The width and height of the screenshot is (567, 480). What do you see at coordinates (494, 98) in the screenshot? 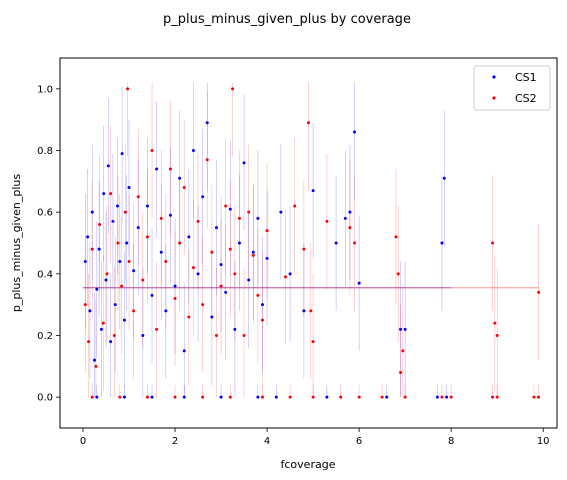
I see `legend-marker-cs2` at bounding box center [494, 98].